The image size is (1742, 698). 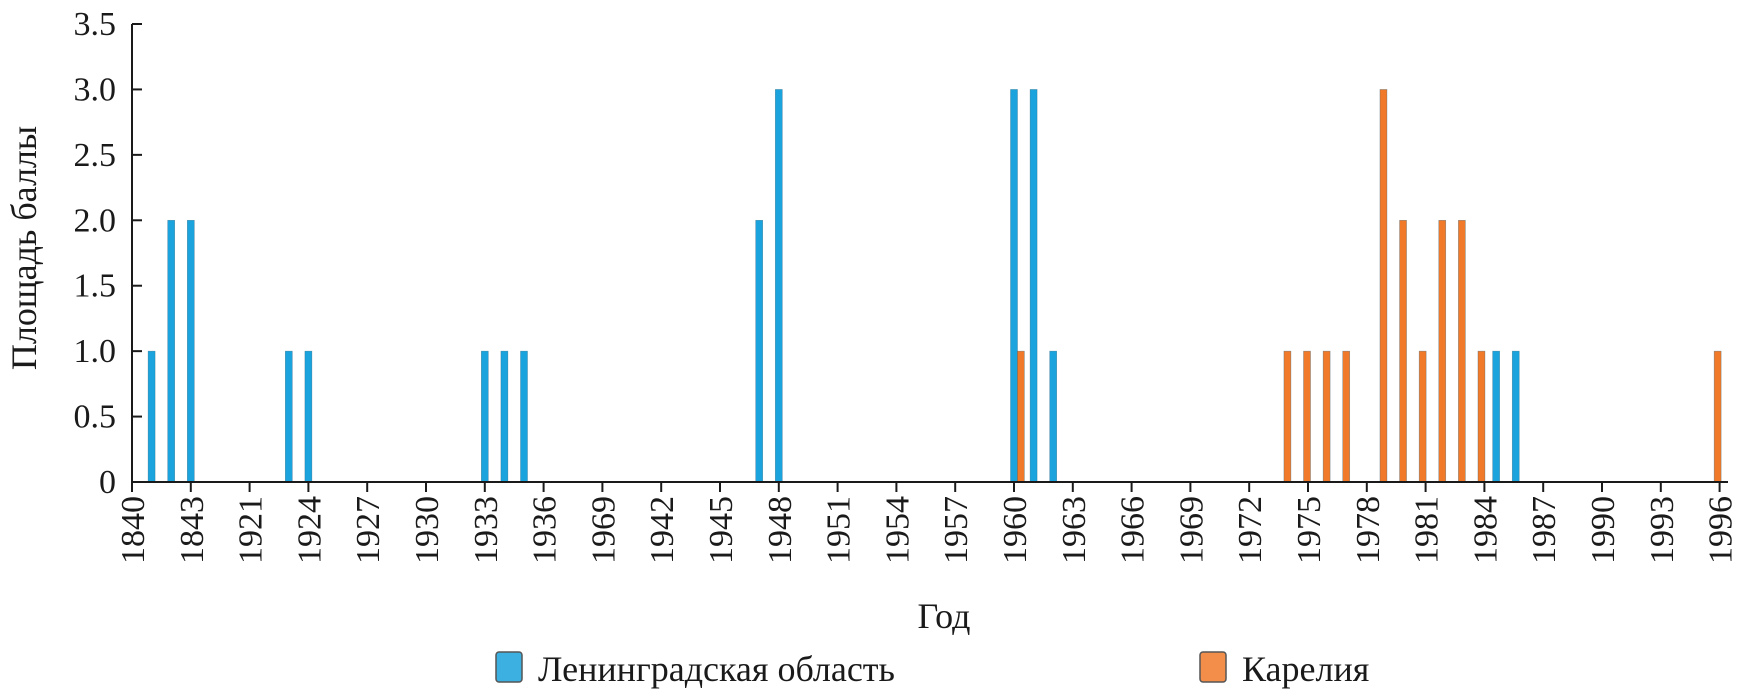 What do you see at coordinates (309, 530) in the screenshot?
I see `x-tick-label: 1924` at bounding box center [309, 530].